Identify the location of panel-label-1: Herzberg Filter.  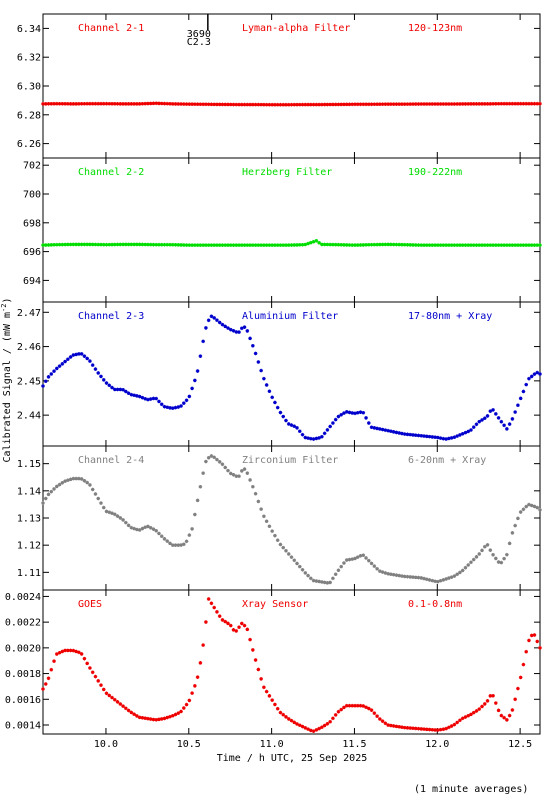
(287, 172).